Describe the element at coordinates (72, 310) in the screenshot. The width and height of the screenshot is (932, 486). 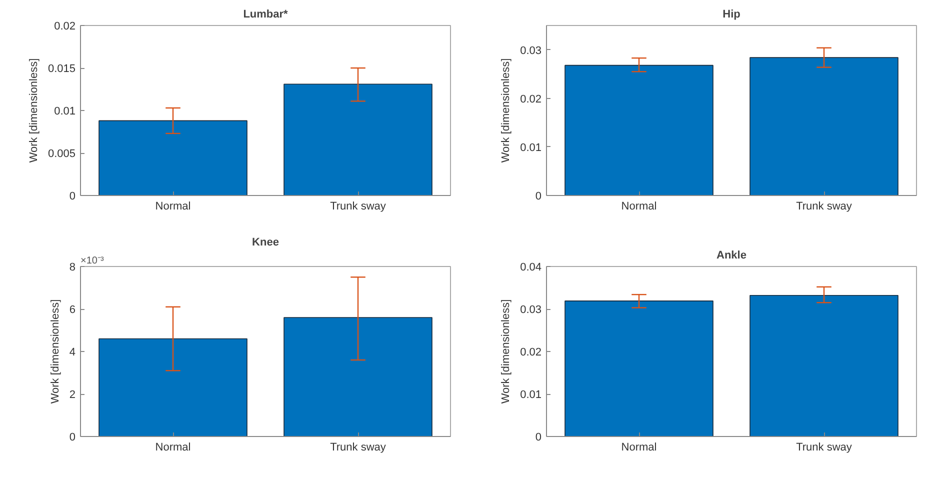
I see `y-tick-label: 6` at that location.